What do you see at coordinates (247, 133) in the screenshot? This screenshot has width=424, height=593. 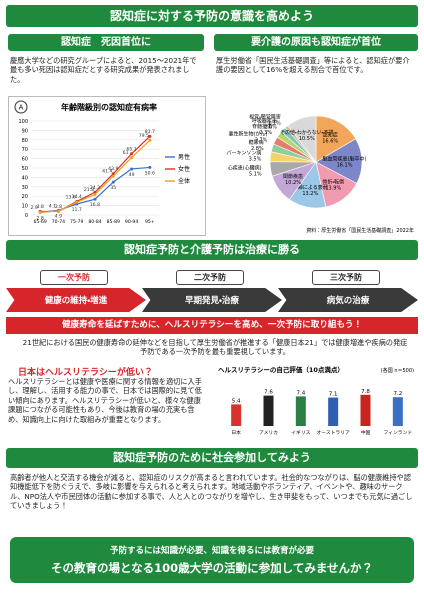 I see `slice-label: 悪性新生物(がん)` at bounding box center [247, 133].